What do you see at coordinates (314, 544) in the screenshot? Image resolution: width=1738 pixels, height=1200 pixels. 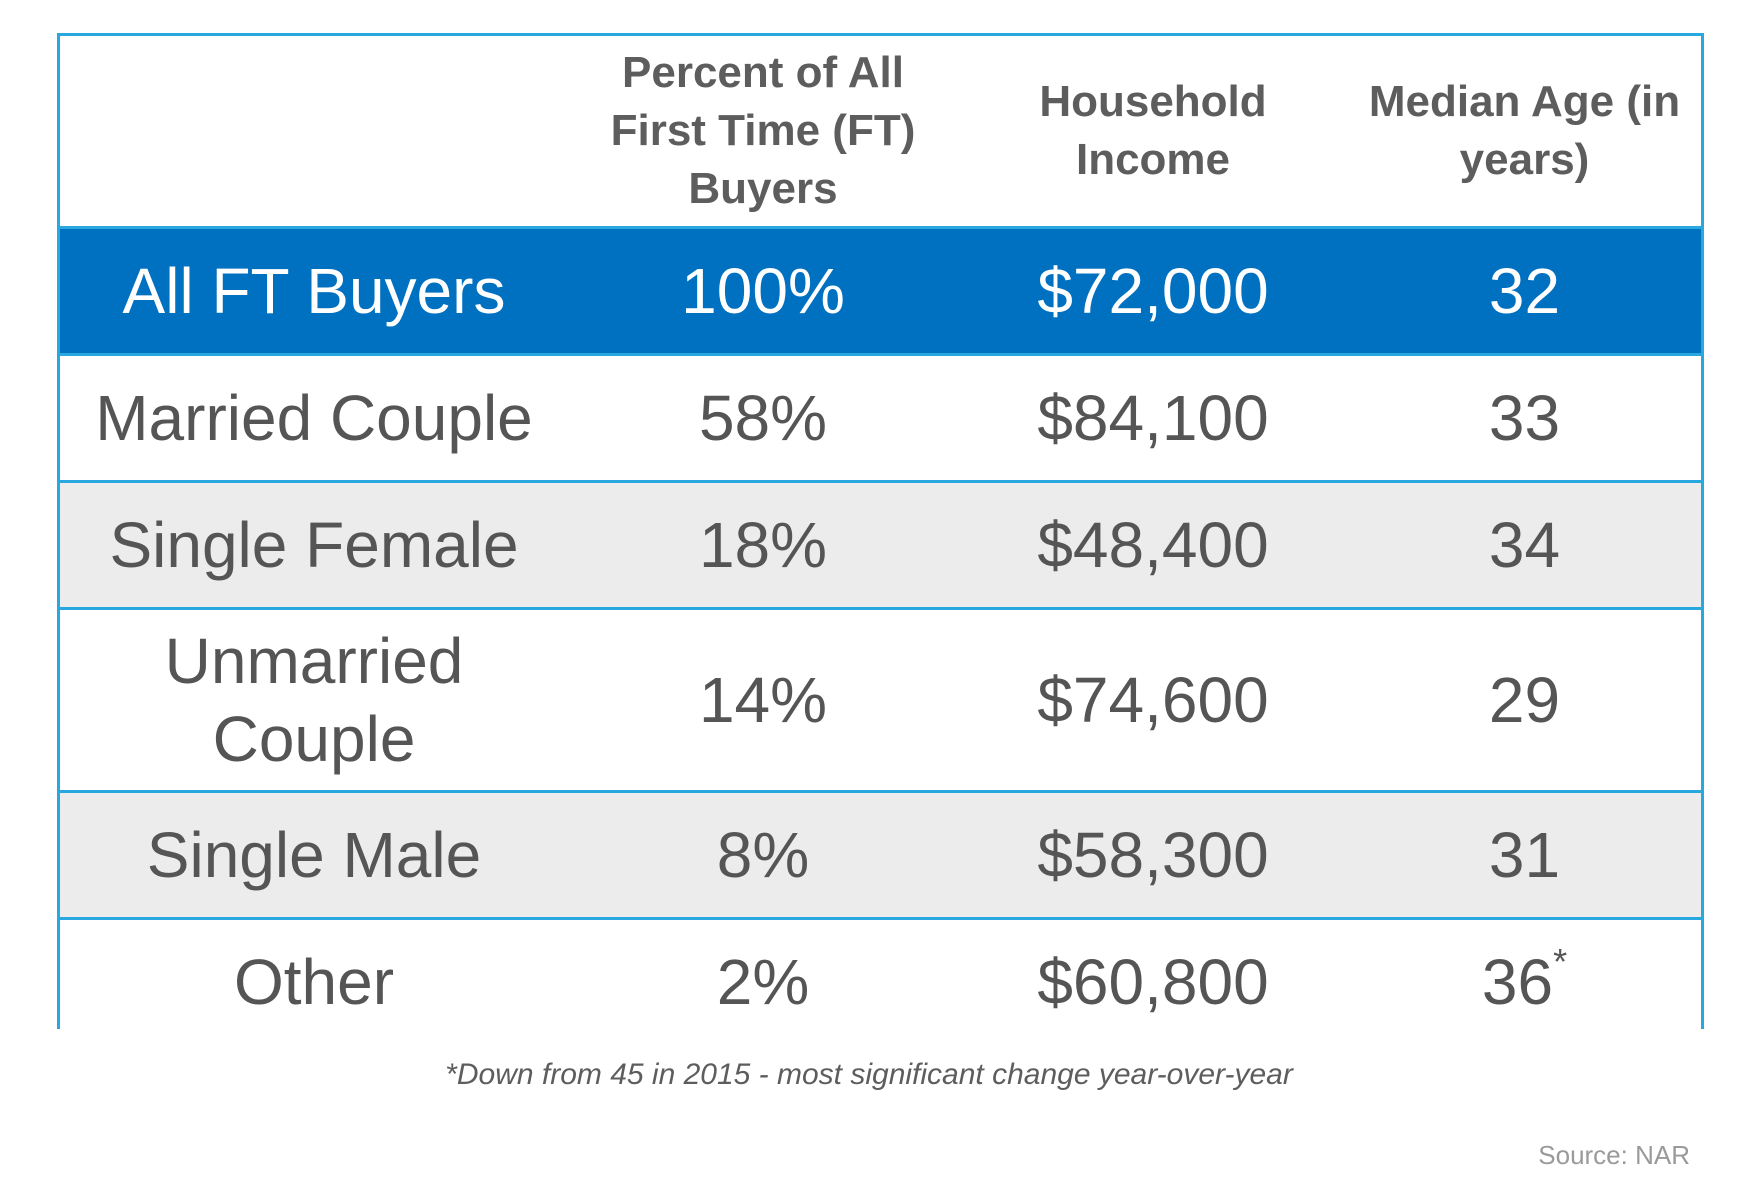 I see `row-label: Single Female` at bounding box center [314, 544].